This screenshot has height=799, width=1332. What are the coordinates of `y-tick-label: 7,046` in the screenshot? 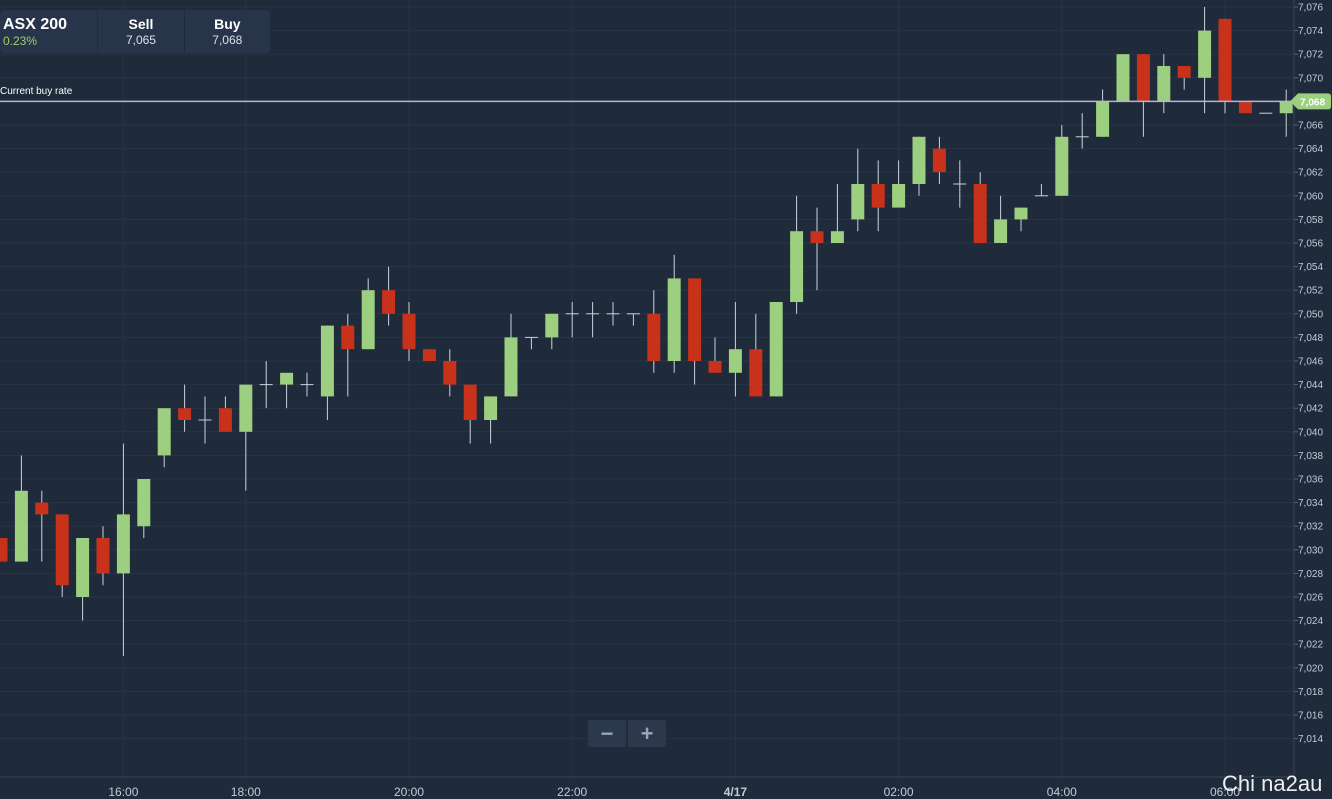 It's located at (1310, 362).